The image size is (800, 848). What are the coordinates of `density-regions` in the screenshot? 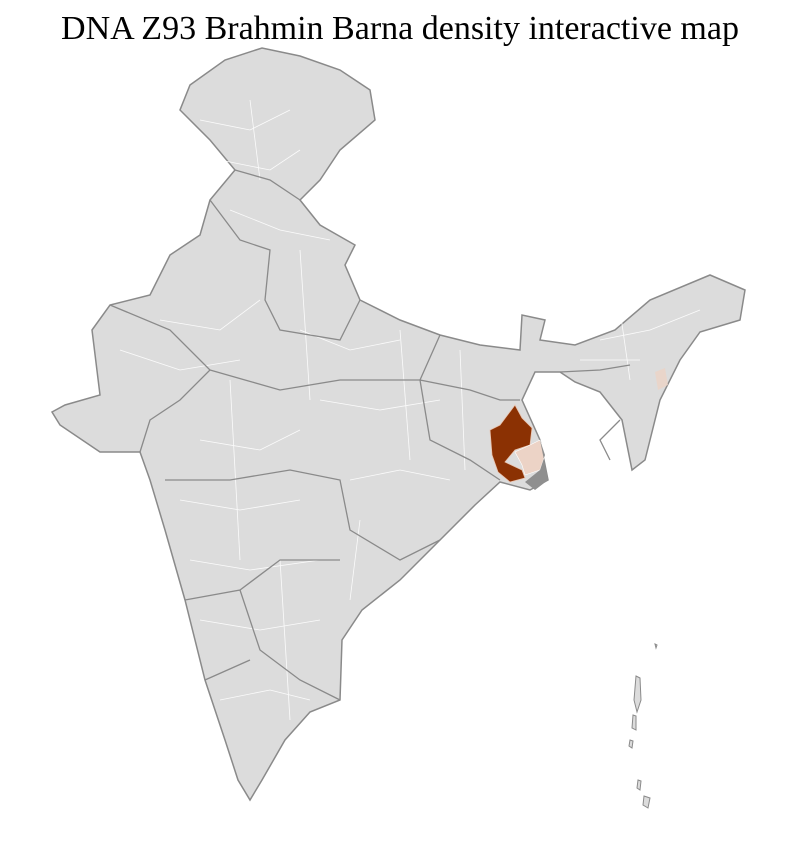 It's located at (578, 429).